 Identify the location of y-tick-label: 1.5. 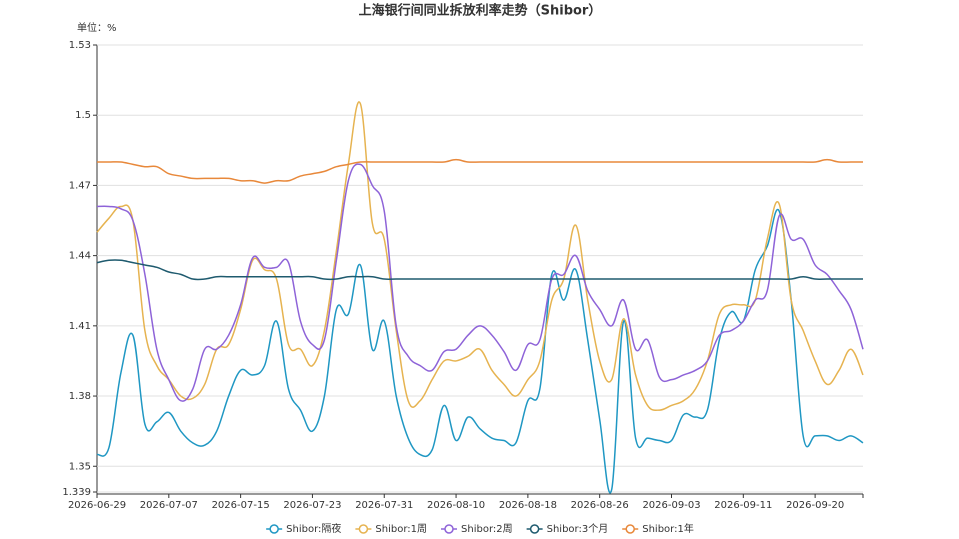
(83, 115).